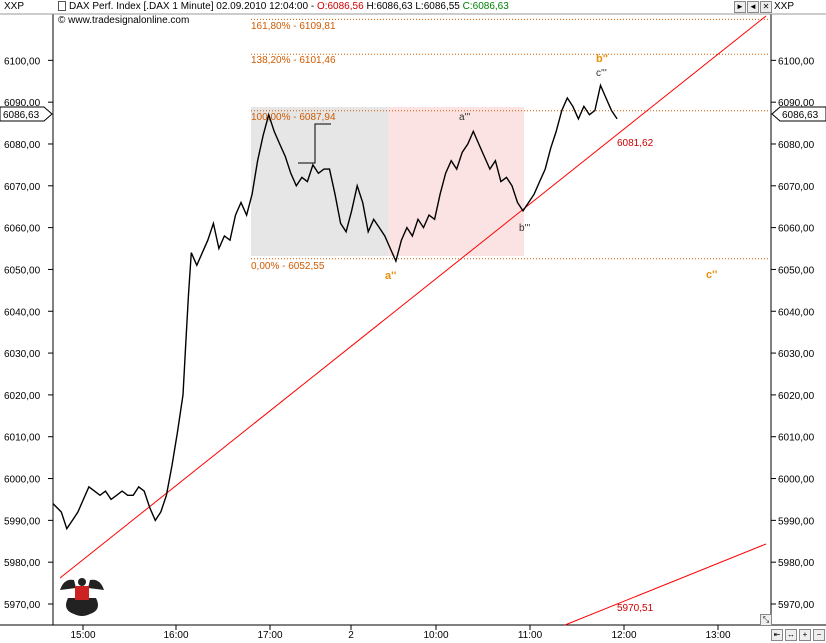  What do you see at coordinates (766, 620) in the screenshot?
I see `resize-icon: ⤡` at bounding box center [766, 620].